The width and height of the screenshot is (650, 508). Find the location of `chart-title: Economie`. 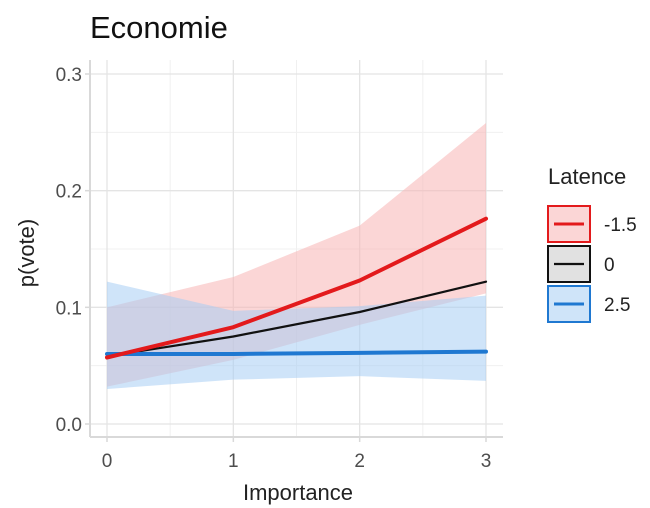

chart-title: Economie is located at coordinates (159, 27).